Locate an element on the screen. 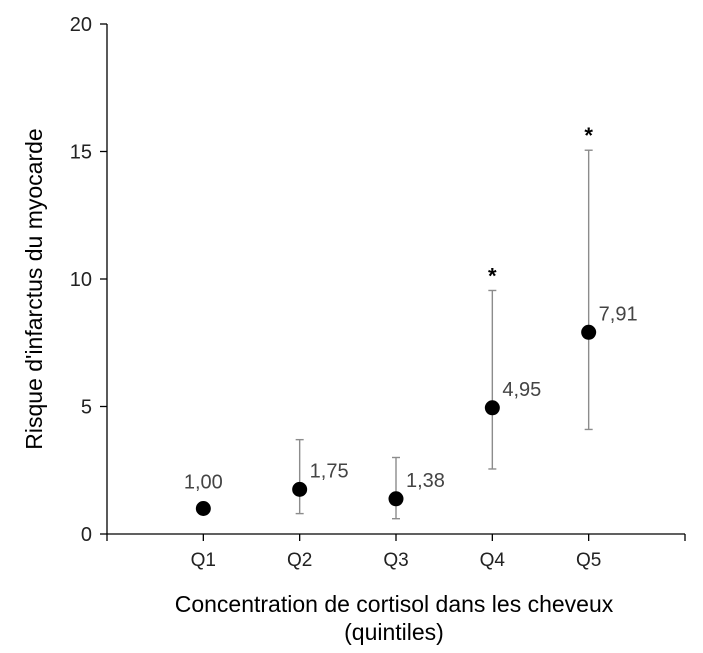 The width and height of the screenshot is (703, 653). x-tick-label: Q4 is located at coordinates (493, 560).